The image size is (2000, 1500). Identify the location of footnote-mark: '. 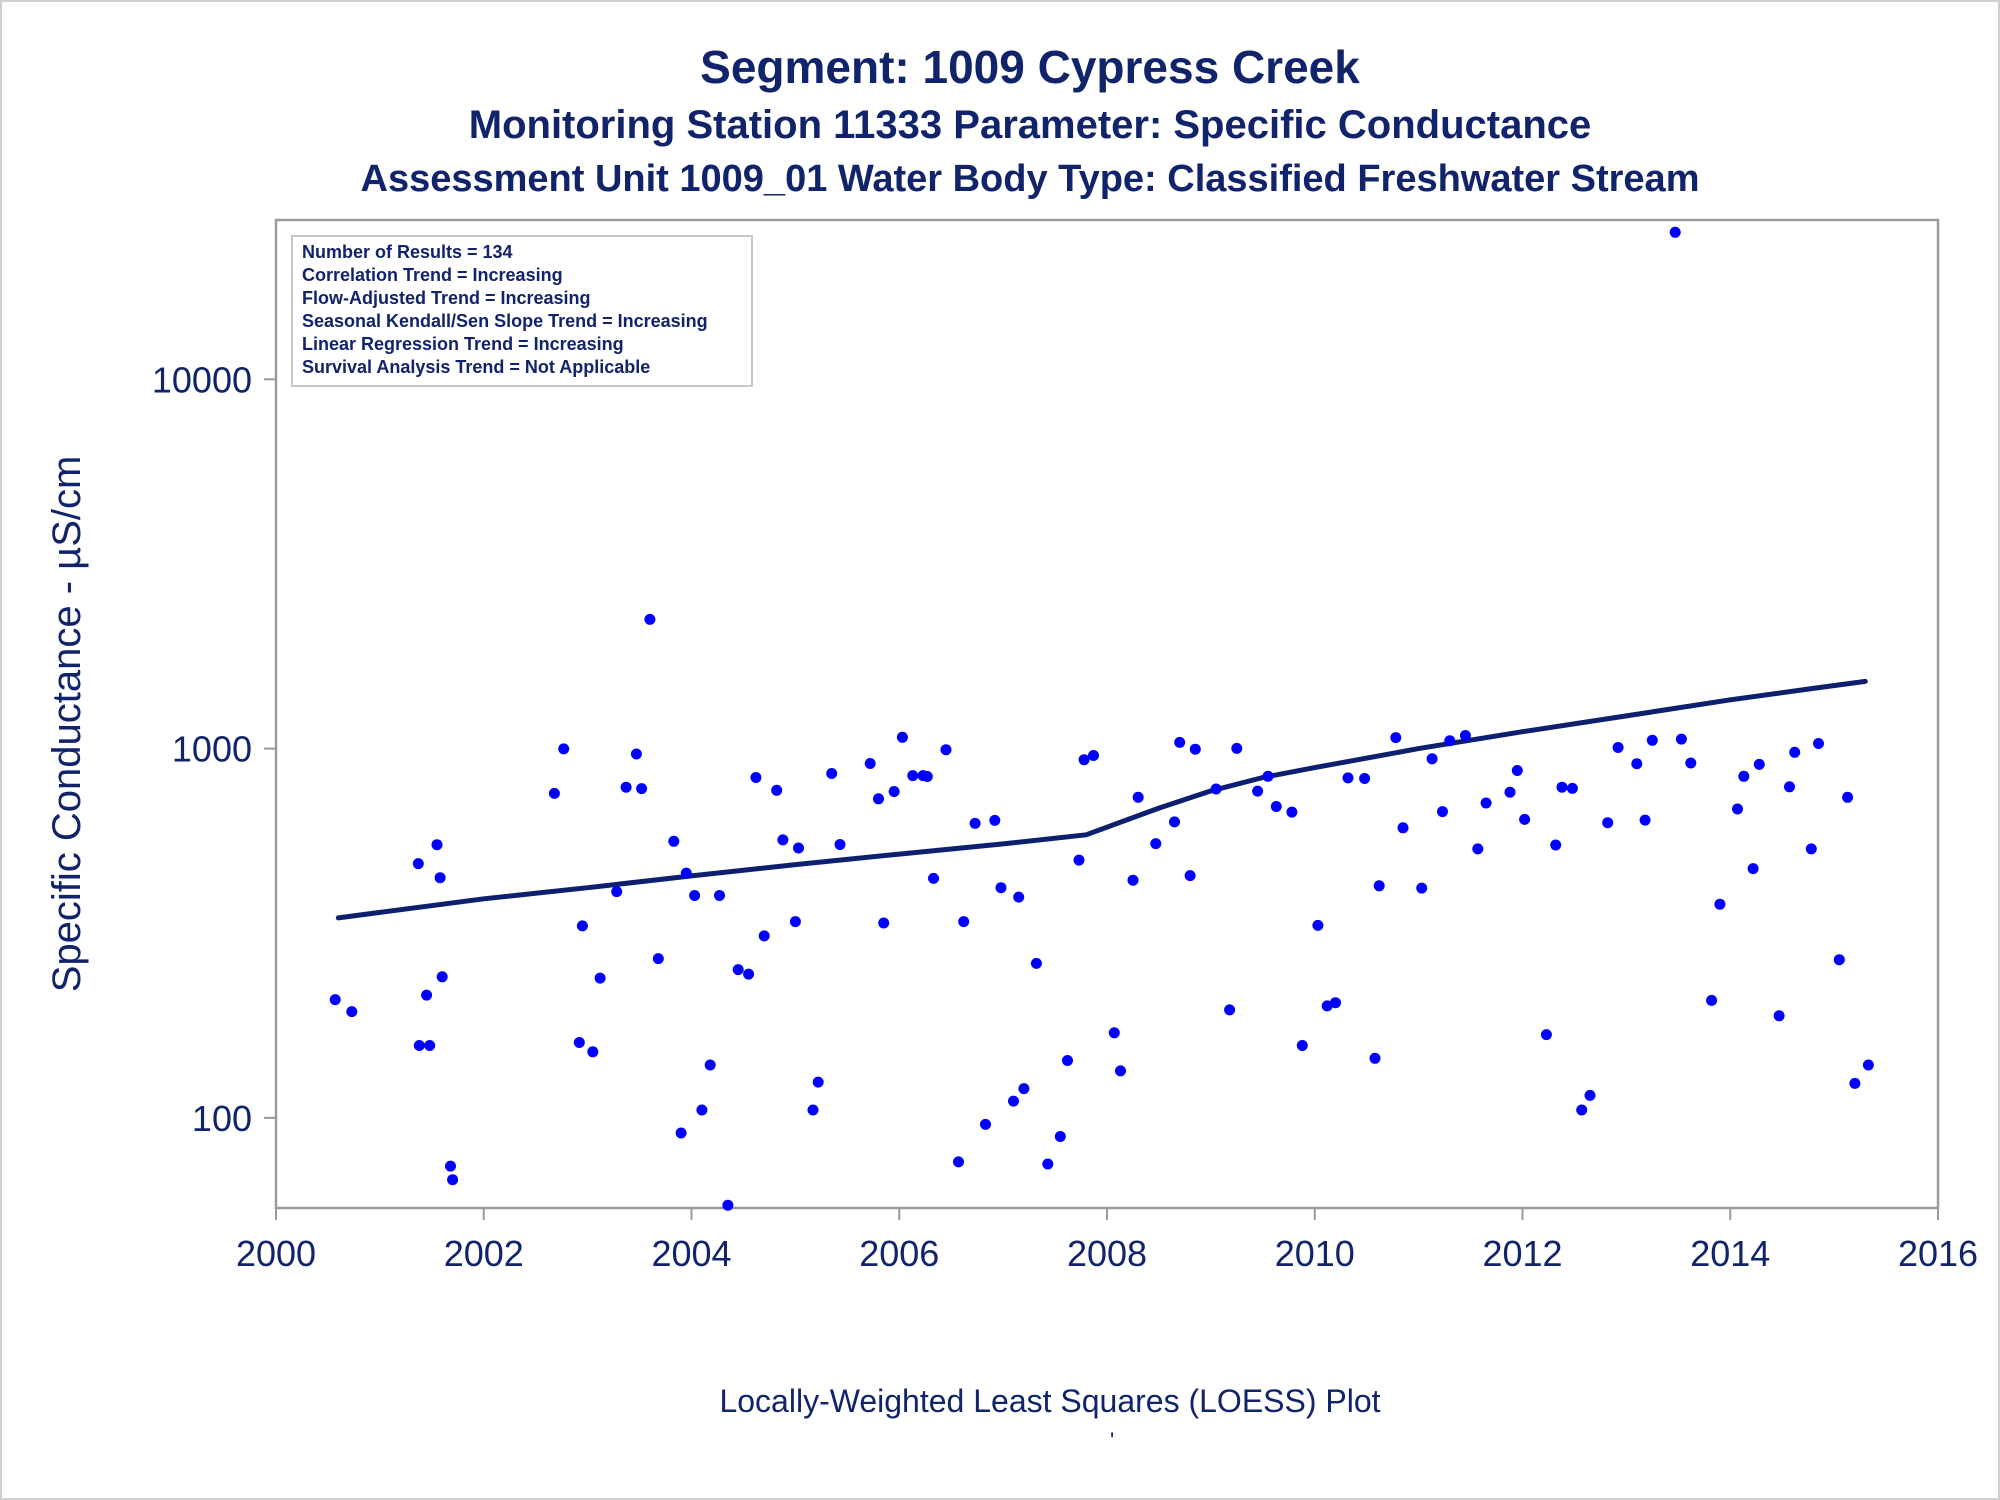
(1112, 1440).